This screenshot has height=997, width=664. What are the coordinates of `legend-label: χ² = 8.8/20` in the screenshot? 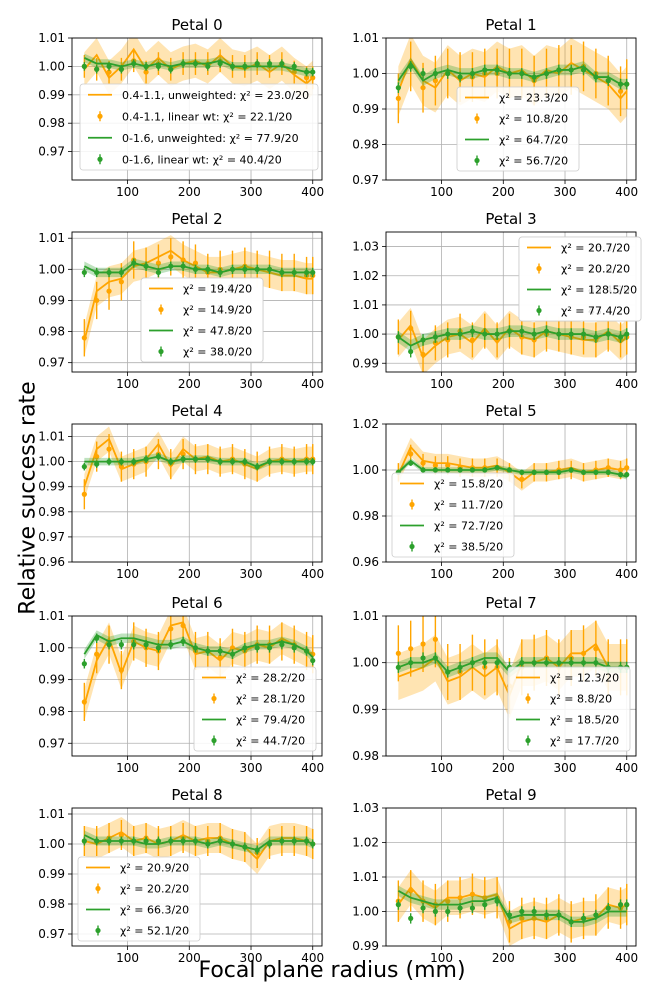 It's located at (581, 699).